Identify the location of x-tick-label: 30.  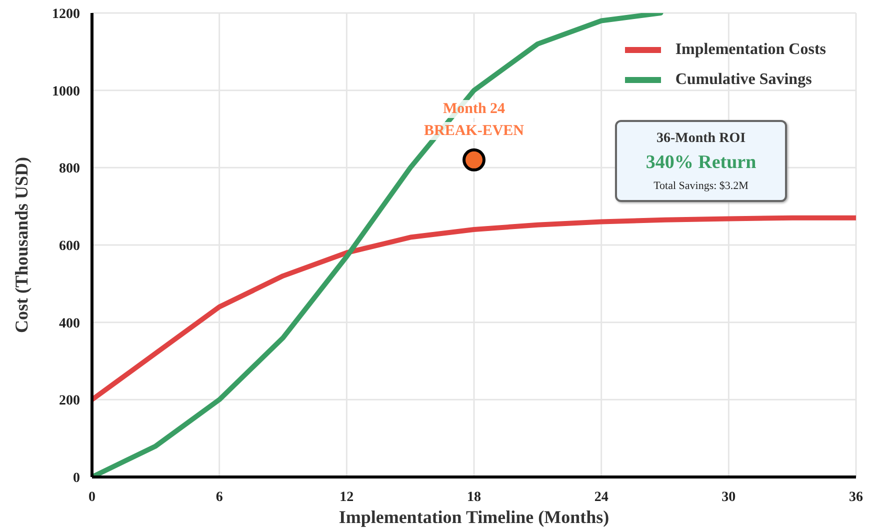
(729, 497).